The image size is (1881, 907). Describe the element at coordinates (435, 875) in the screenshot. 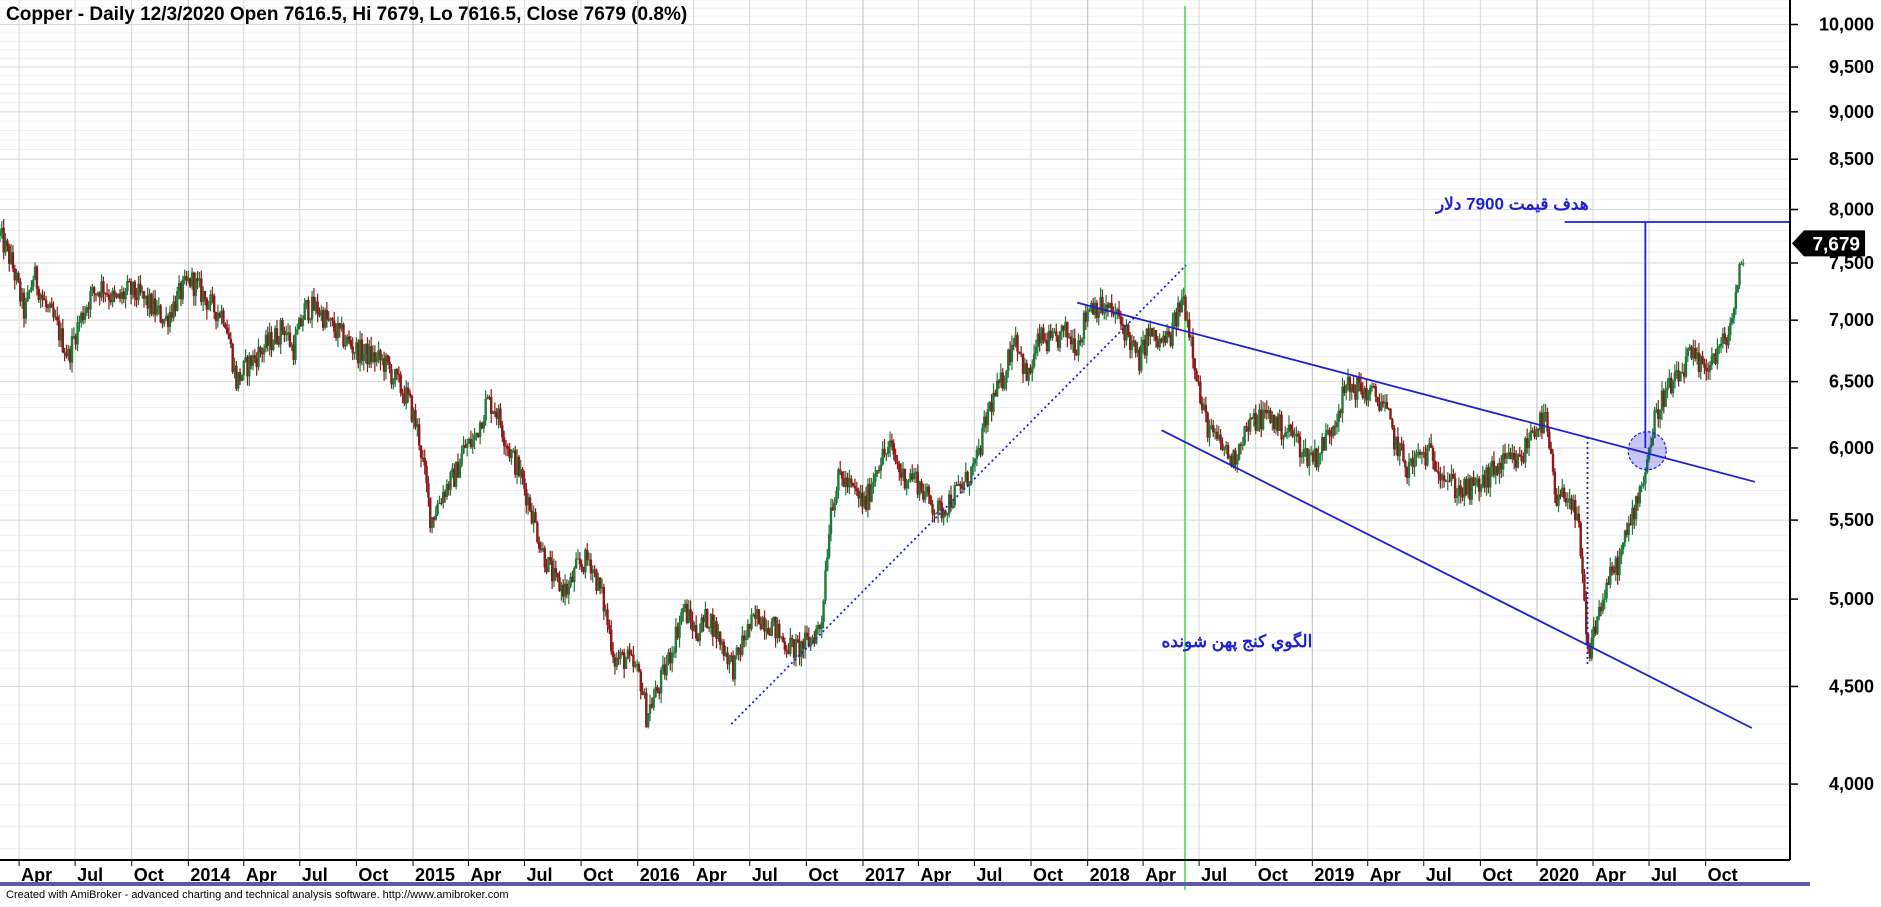

I see `x-tick-label: 2015` at that location.